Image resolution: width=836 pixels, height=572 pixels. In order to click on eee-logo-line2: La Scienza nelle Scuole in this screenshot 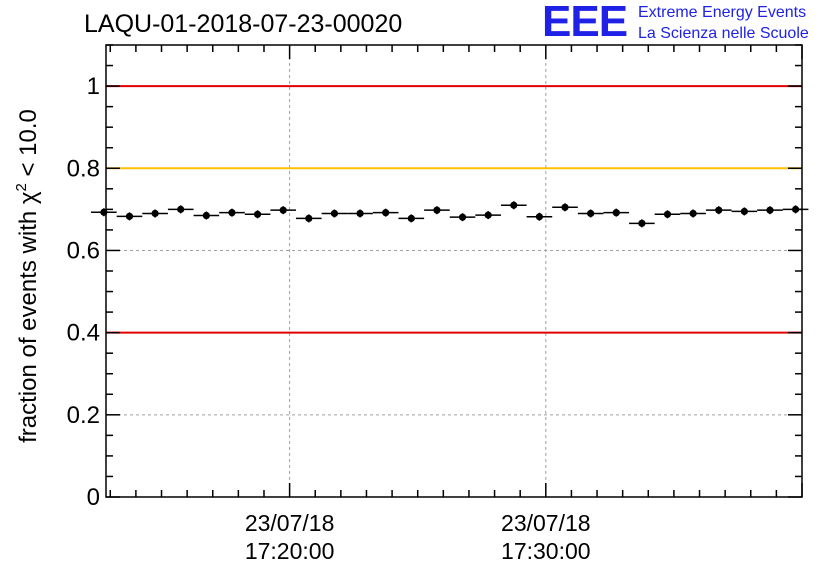, I will do `click(723, 33)`.